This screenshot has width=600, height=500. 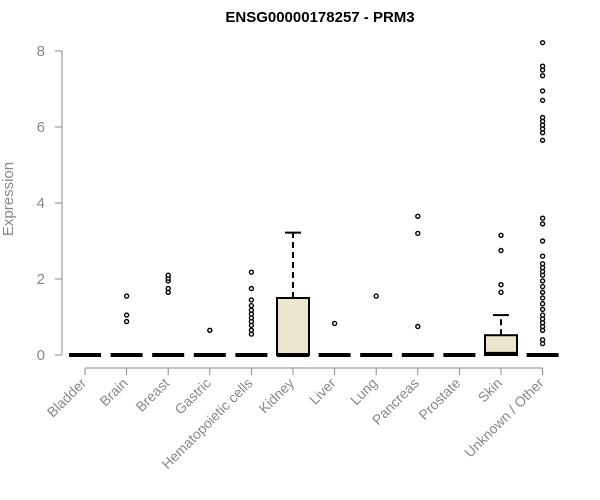 I want to click on y-tick-label: 2, so click(x=41, y=279).